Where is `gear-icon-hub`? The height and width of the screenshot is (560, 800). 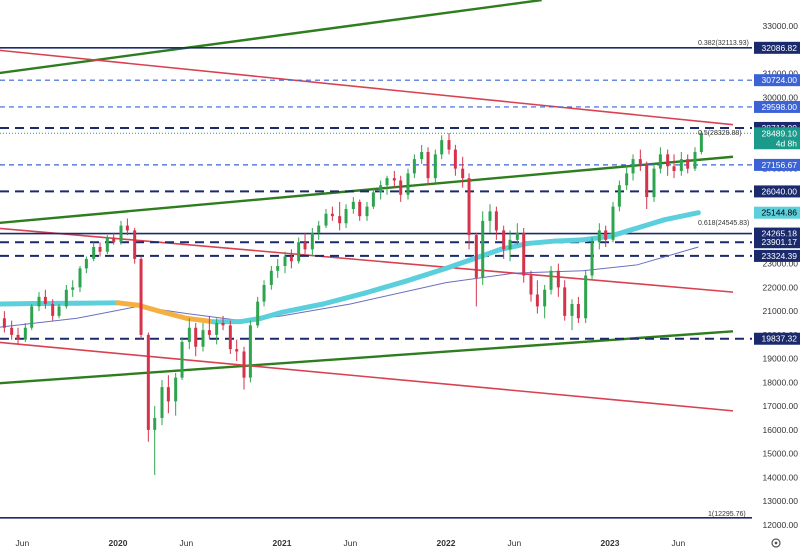 gear-icon-hub is located at coordinates (776, 543).